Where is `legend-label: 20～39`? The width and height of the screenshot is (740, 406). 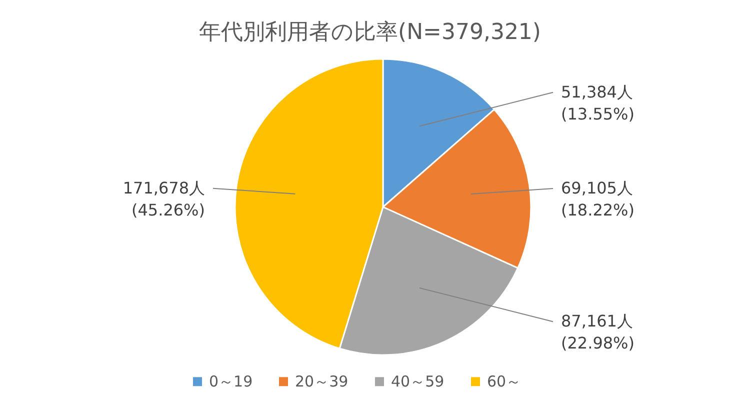 legend-label: 20～39 is located at coordinates (321, 381).